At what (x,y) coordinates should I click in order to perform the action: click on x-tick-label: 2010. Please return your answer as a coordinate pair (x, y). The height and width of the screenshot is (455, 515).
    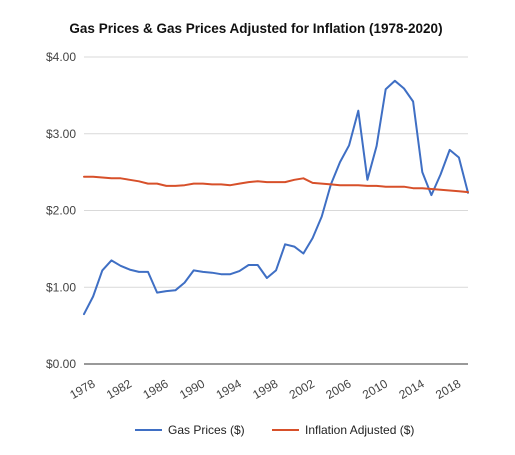
    Looking at the image, I should click on (375, 389).